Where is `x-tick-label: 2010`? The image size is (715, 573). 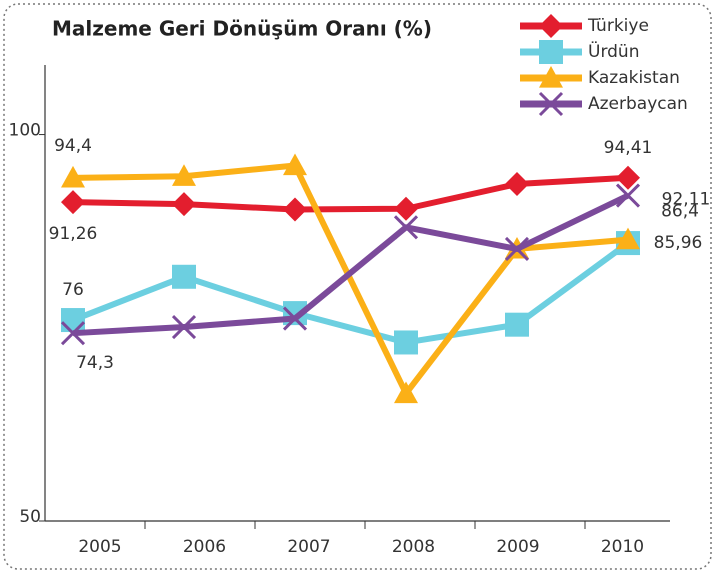
x-tick-label: 2010 is located at coordinates (622, 547).